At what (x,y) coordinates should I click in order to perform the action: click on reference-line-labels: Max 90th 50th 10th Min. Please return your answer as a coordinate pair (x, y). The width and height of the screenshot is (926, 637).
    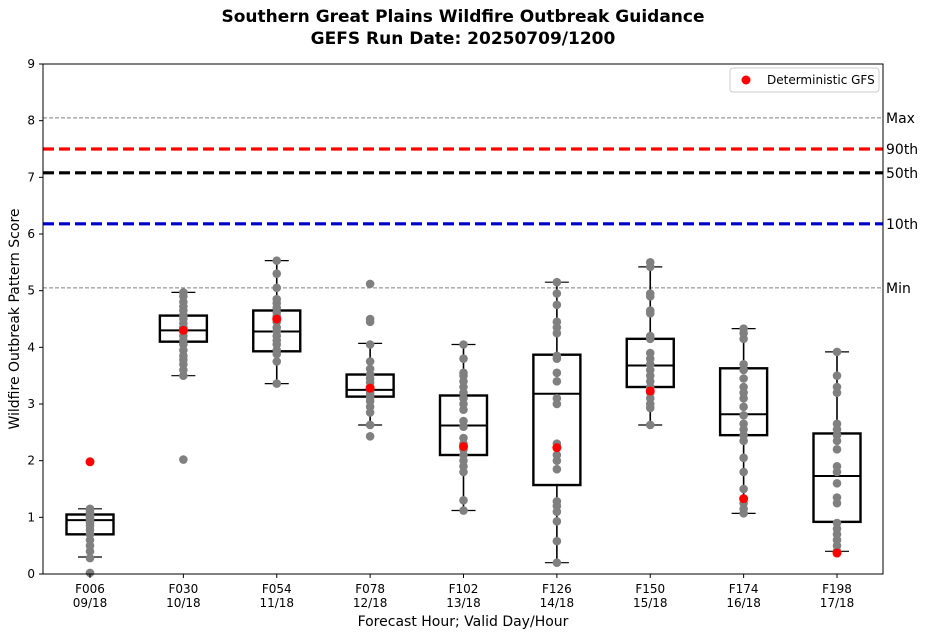
    Looking at the image, I should click on (902, 204).